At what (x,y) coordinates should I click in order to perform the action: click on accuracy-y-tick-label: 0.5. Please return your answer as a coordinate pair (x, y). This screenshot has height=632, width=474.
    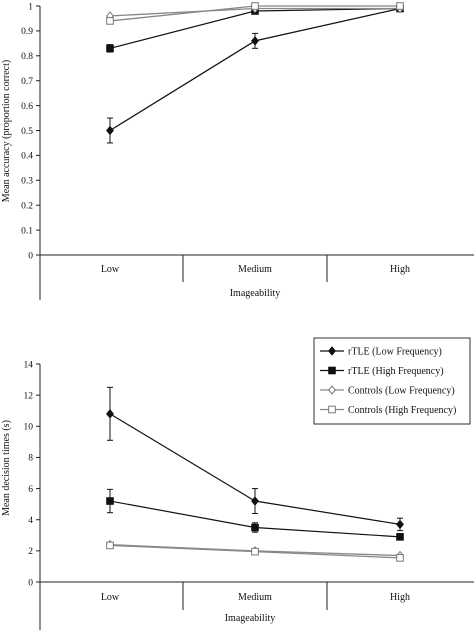
    Looking at the image, I should click on (27, 132).